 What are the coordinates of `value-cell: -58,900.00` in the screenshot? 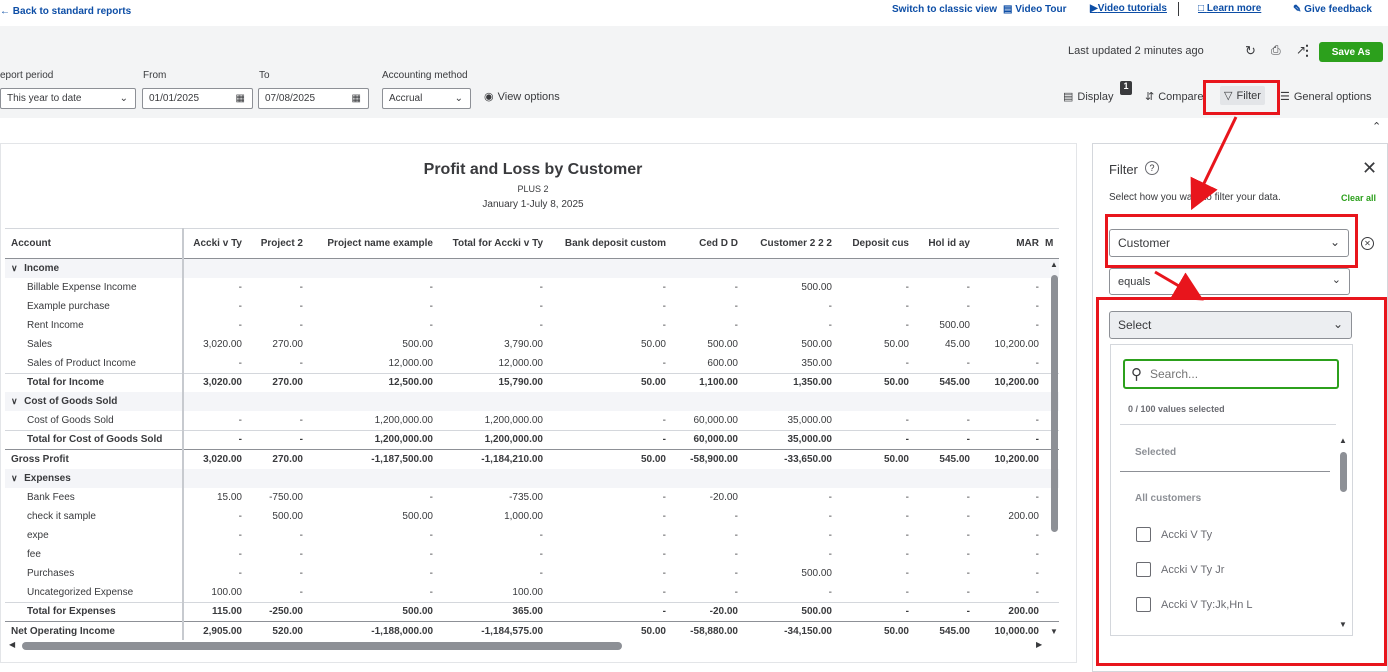 It's located at (708, 458).